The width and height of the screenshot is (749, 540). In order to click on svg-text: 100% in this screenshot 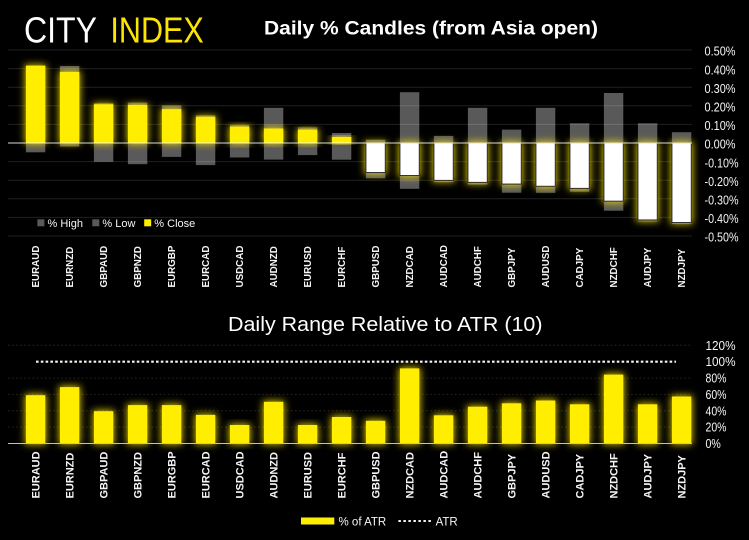, I will do `click(721, 361)`.